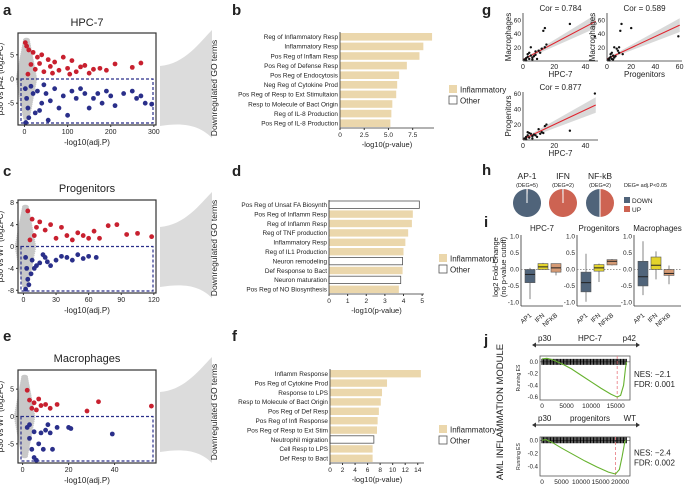 The height and width of the screenshot is (491, 685). What do you see at coordinates (56, 300) in the screenshot?
I see `c-xtick-label: 30` at bounding box center [56, 300].